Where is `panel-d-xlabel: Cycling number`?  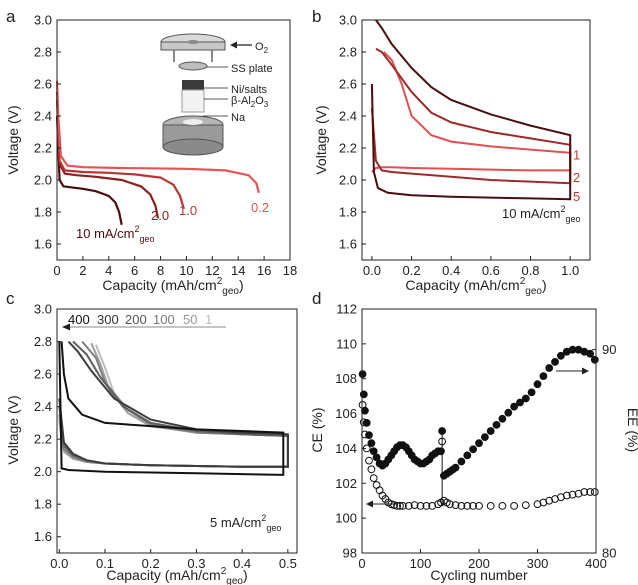
panel-d-xlabel: Cycling number is located at coordinates (479, 575).